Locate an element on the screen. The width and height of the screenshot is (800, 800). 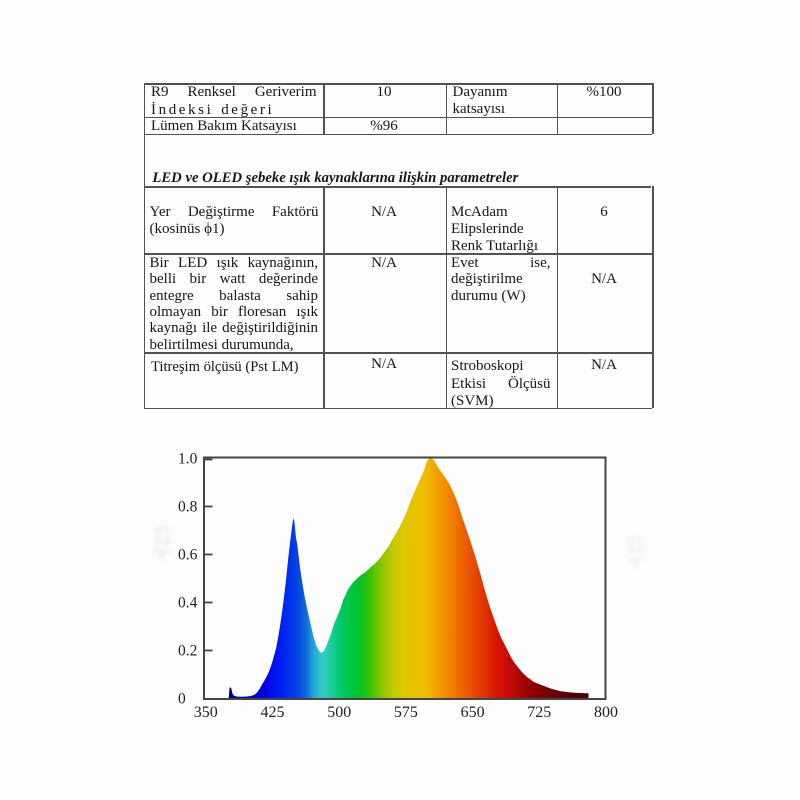
svg-text: 650 is located at coordinates (473, 712).